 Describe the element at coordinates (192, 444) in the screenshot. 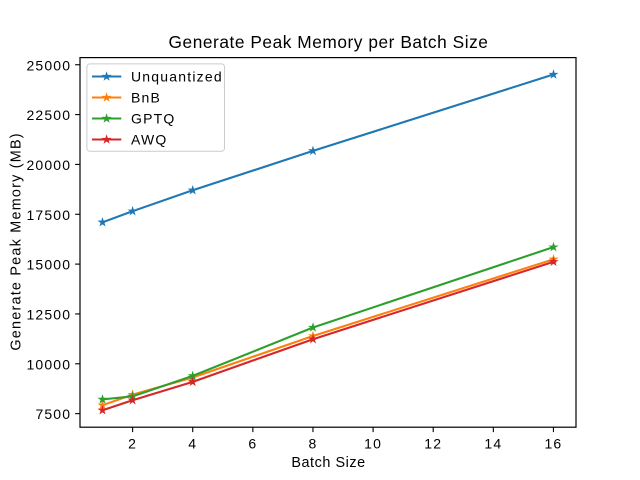

I see `svg-text: 4` at that location.